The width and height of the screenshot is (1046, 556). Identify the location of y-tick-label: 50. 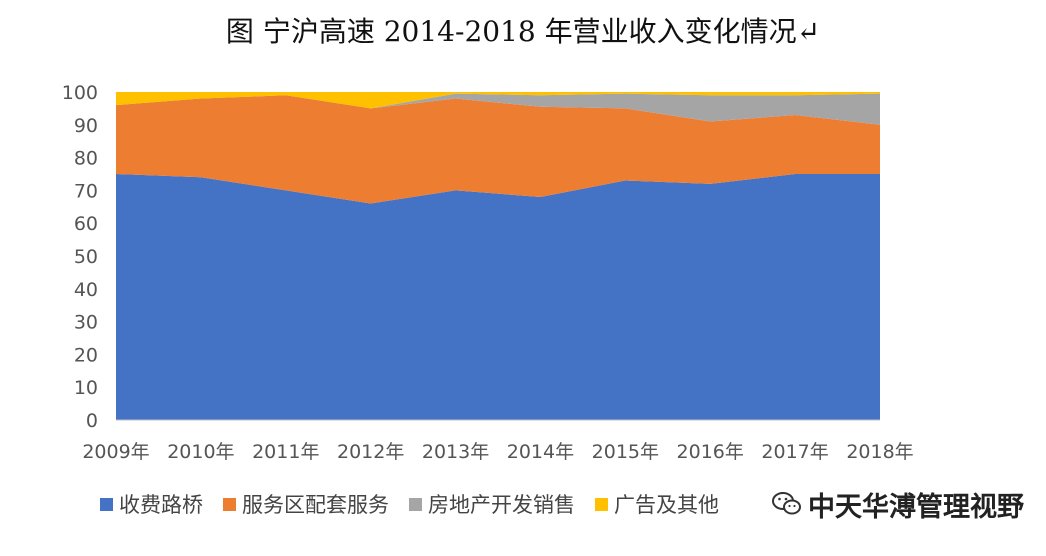
(86, 257).